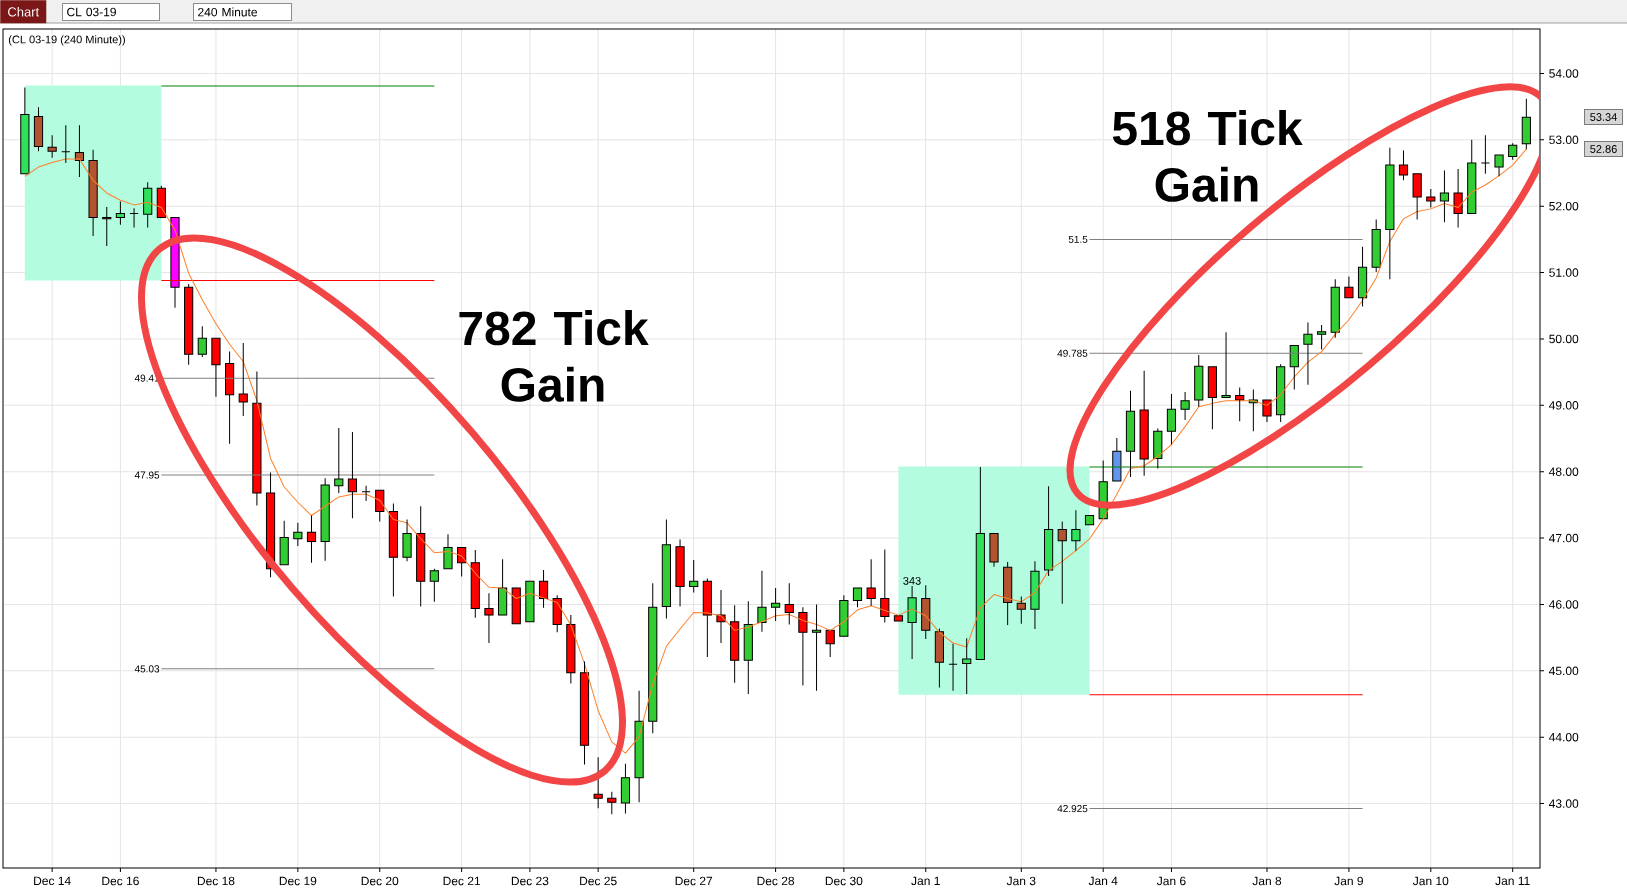 This screenshot has height=894, width=1627. I want to click on y-tick-label: 46.00, so click(1563, 604).